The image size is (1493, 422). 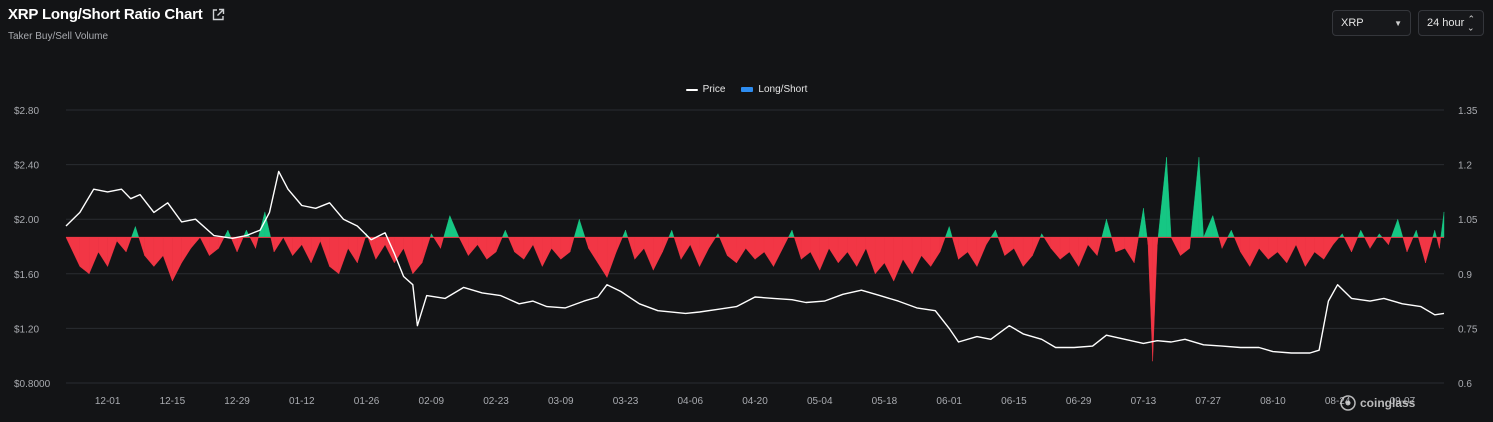 I want to click on title-row: XRP Long/Short Ratio Chart, so click(x=116, y=14).